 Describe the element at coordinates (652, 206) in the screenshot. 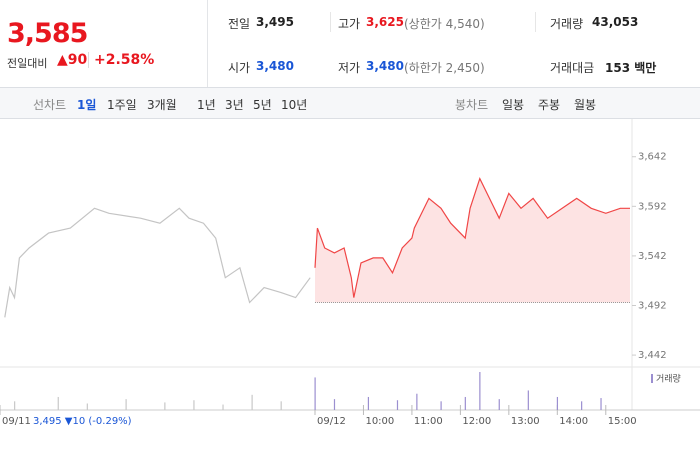

I see `y-tick-label: 3,592` at that location.